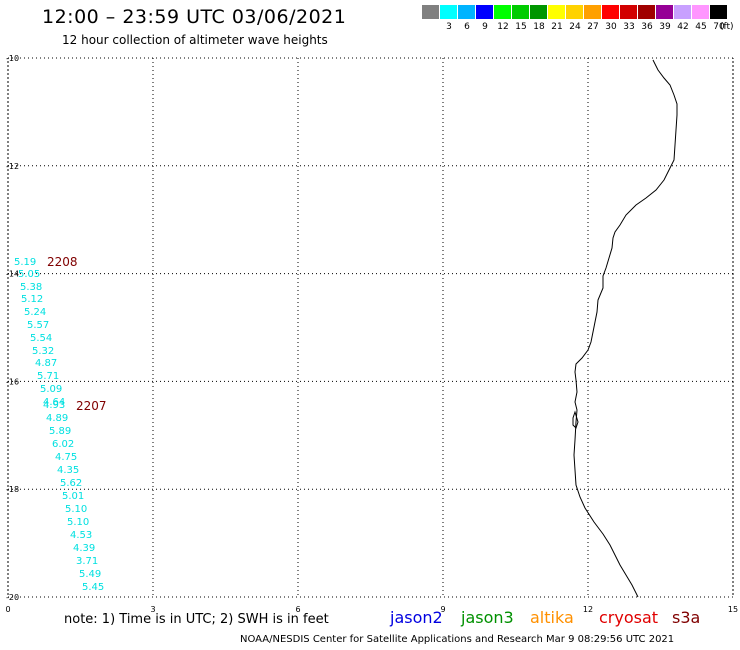 The width and height of the screenshot is (740, 650). I want to click on legend-label: 12, so click(503, 27).